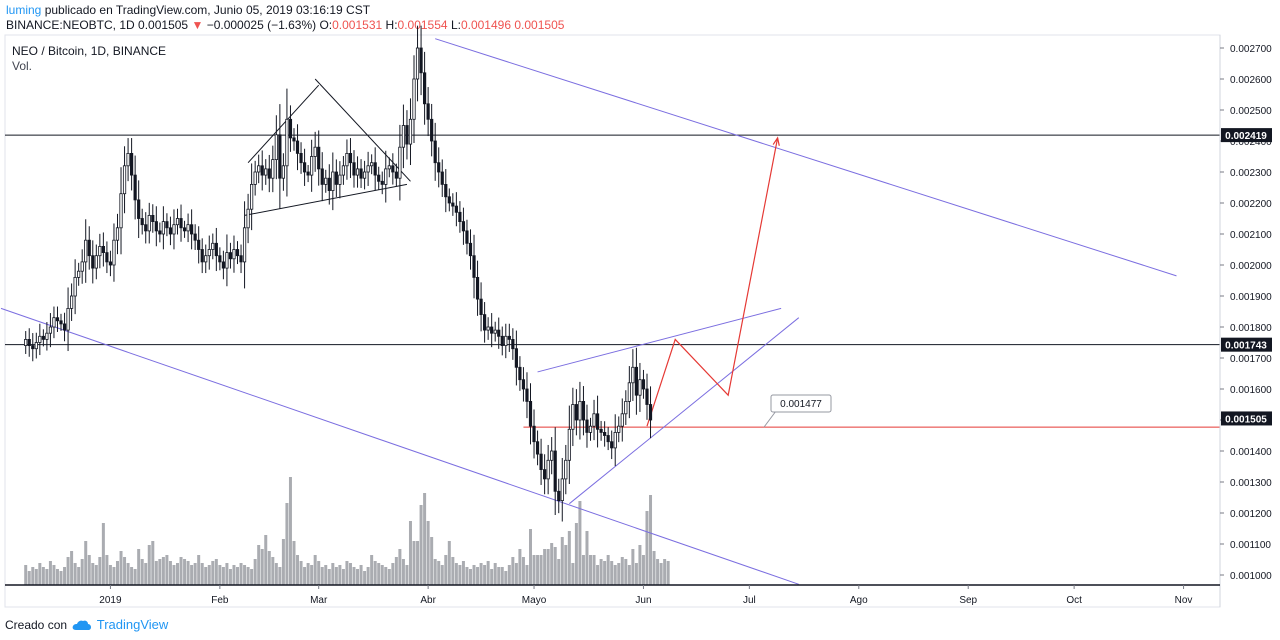 Image resolution: width=1280 pixels, height=640 pixels. I want to click on price-label-box, so click(1246, 135).